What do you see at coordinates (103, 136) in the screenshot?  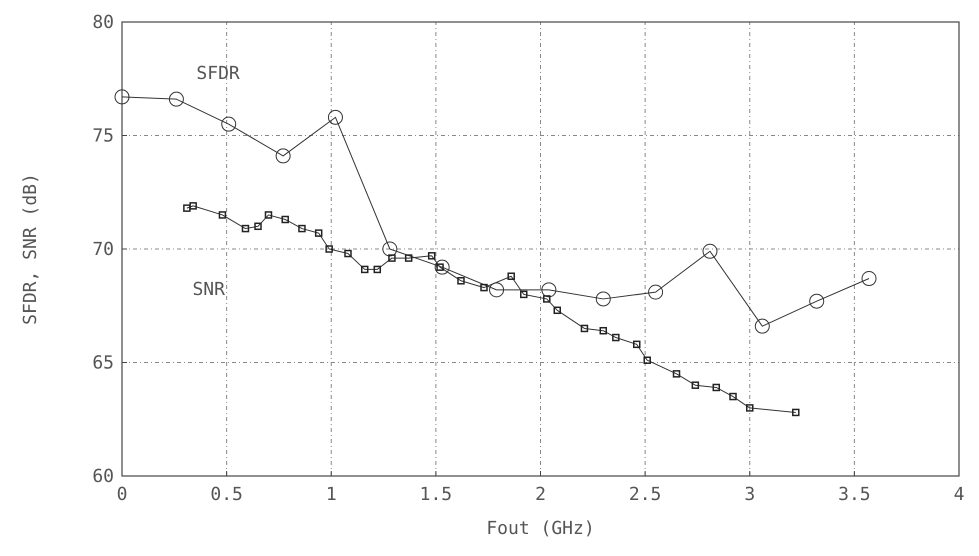 I see `y-tick-label: 75` at bounding box center [103, 136].